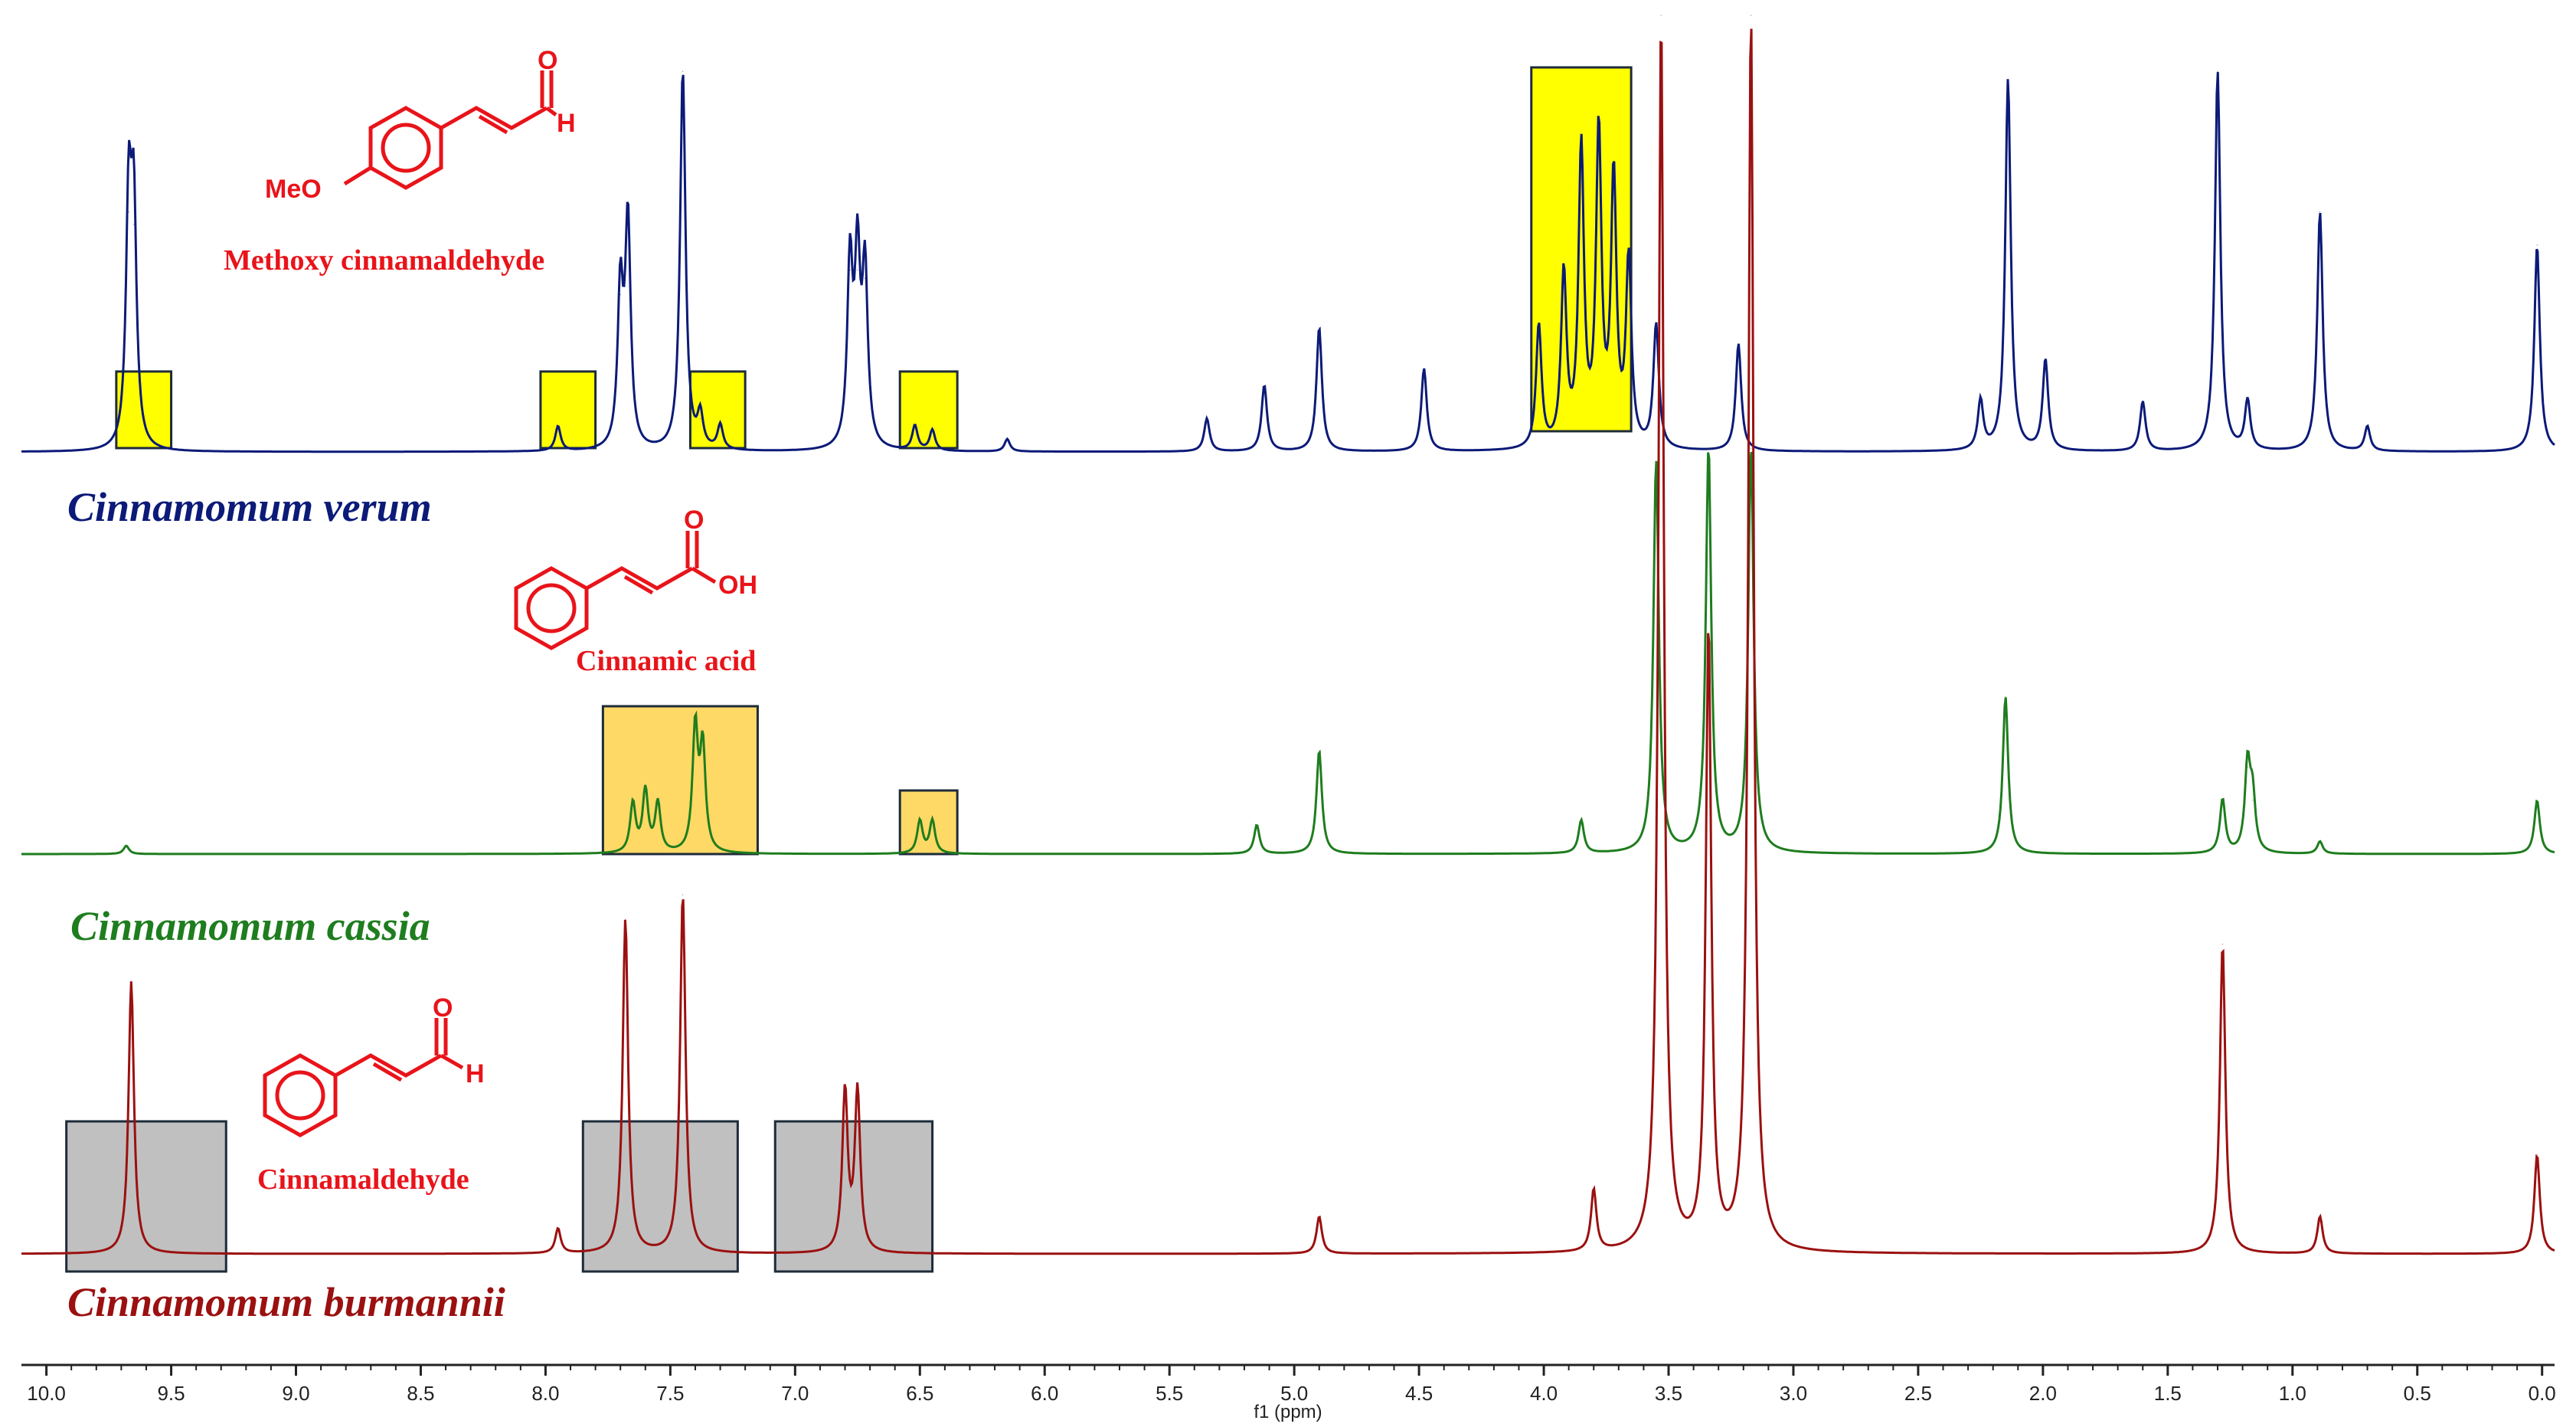 The height and width of the screenshot is (1427, 2576). What do you see at coordinates (1918, 1393) in the screenshot?
I see `x-tick-label: 2.5` at bounding box center [1918, 1393].